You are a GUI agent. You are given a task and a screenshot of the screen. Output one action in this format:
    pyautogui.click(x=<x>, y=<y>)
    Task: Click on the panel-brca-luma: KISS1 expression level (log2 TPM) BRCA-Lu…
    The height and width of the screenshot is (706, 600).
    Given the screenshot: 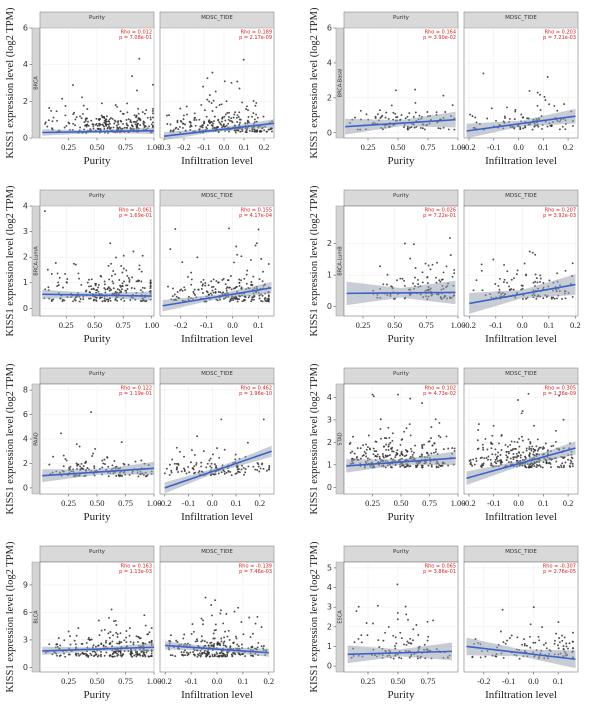 What is the action you would take?
    pyautogui.click(x=140, y=265)
    